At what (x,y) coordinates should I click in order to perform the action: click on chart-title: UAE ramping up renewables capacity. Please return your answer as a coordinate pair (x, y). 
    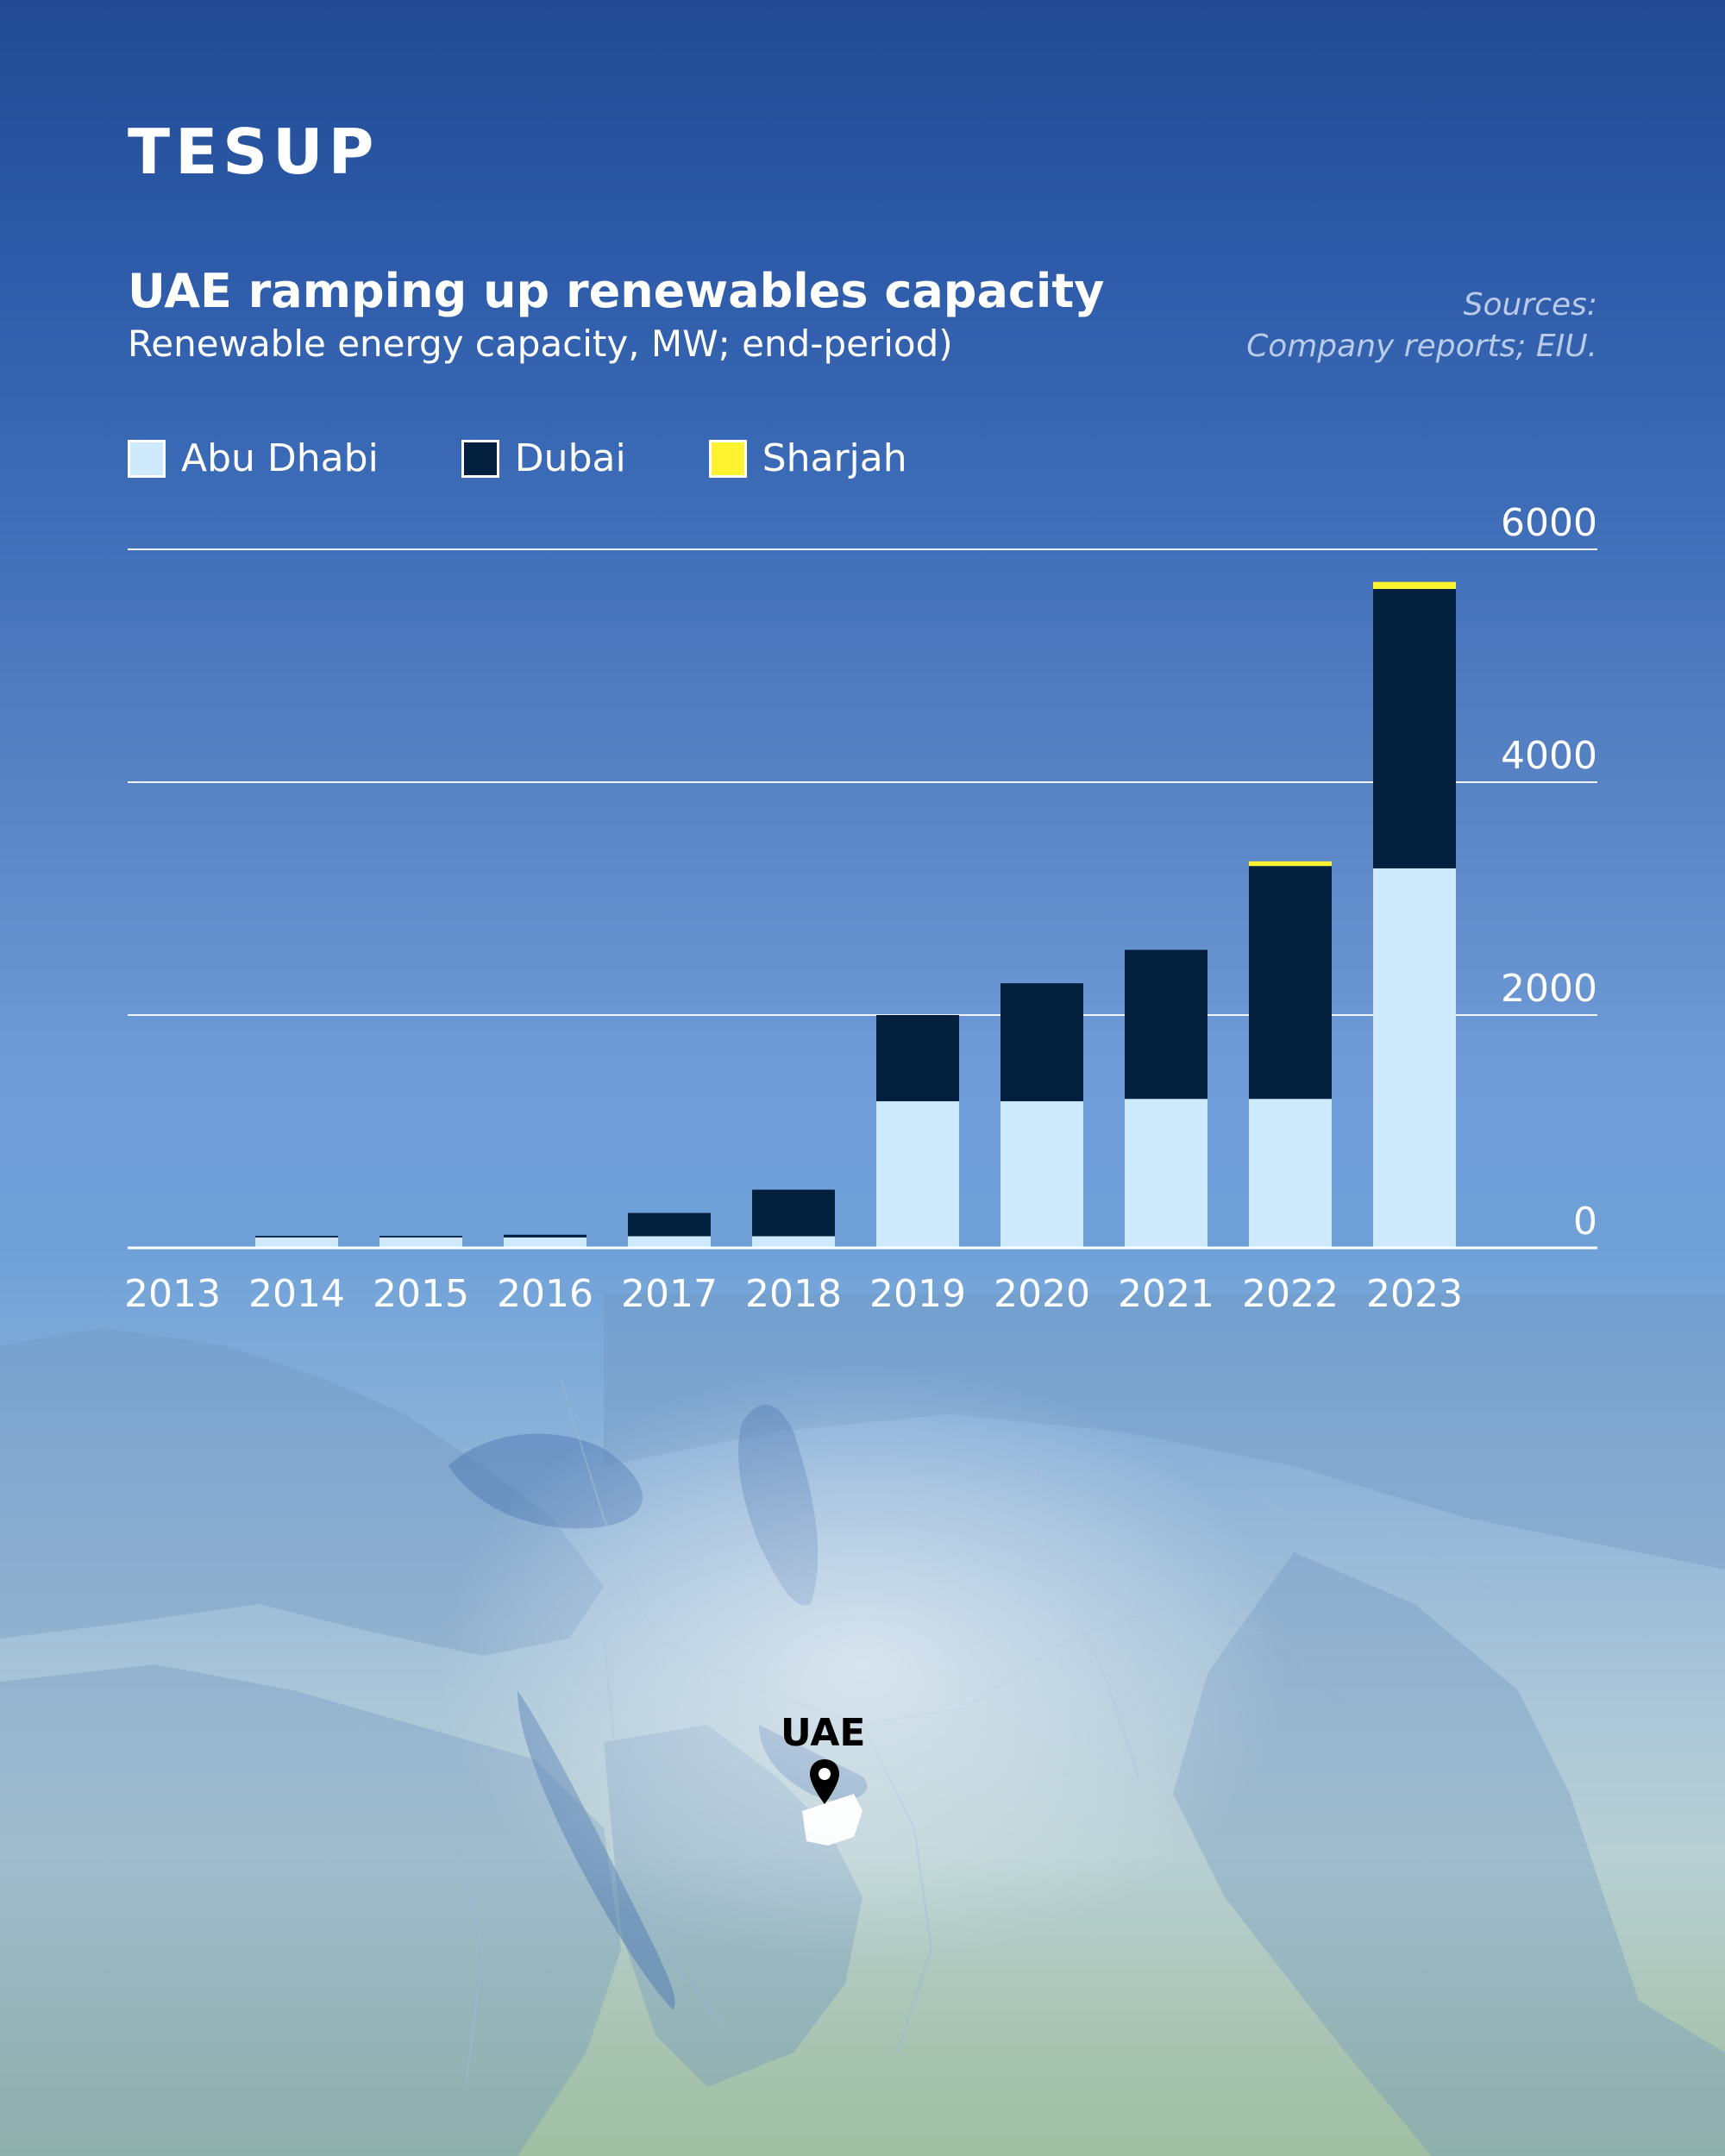
    Looking at the image, I should click on (617, 291).